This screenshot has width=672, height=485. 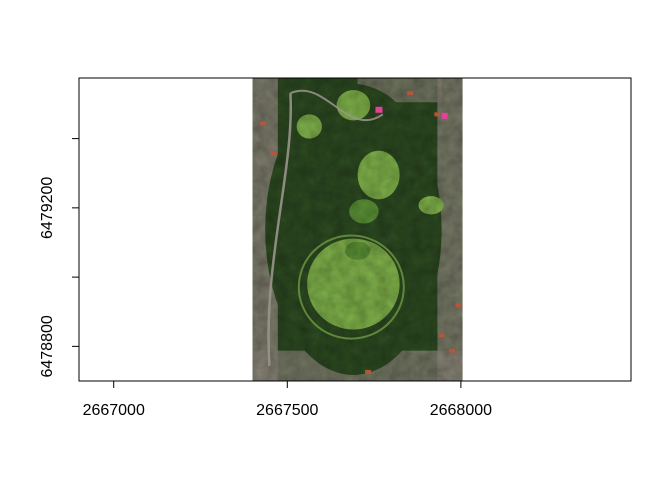 I want to click on x-tick-label: 2668000, so click(x=461, y=410).